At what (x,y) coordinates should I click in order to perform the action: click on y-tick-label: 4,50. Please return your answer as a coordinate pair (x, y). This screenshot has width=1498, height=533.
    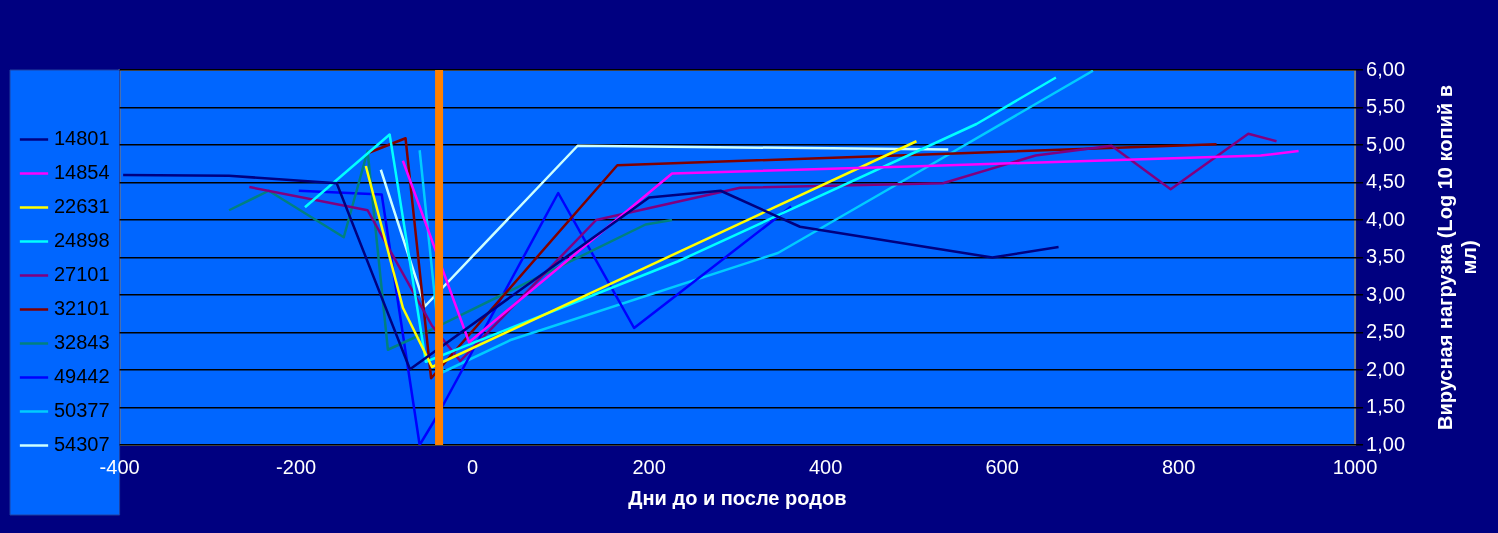
    Looking at the image, I should click on (1386, 181).